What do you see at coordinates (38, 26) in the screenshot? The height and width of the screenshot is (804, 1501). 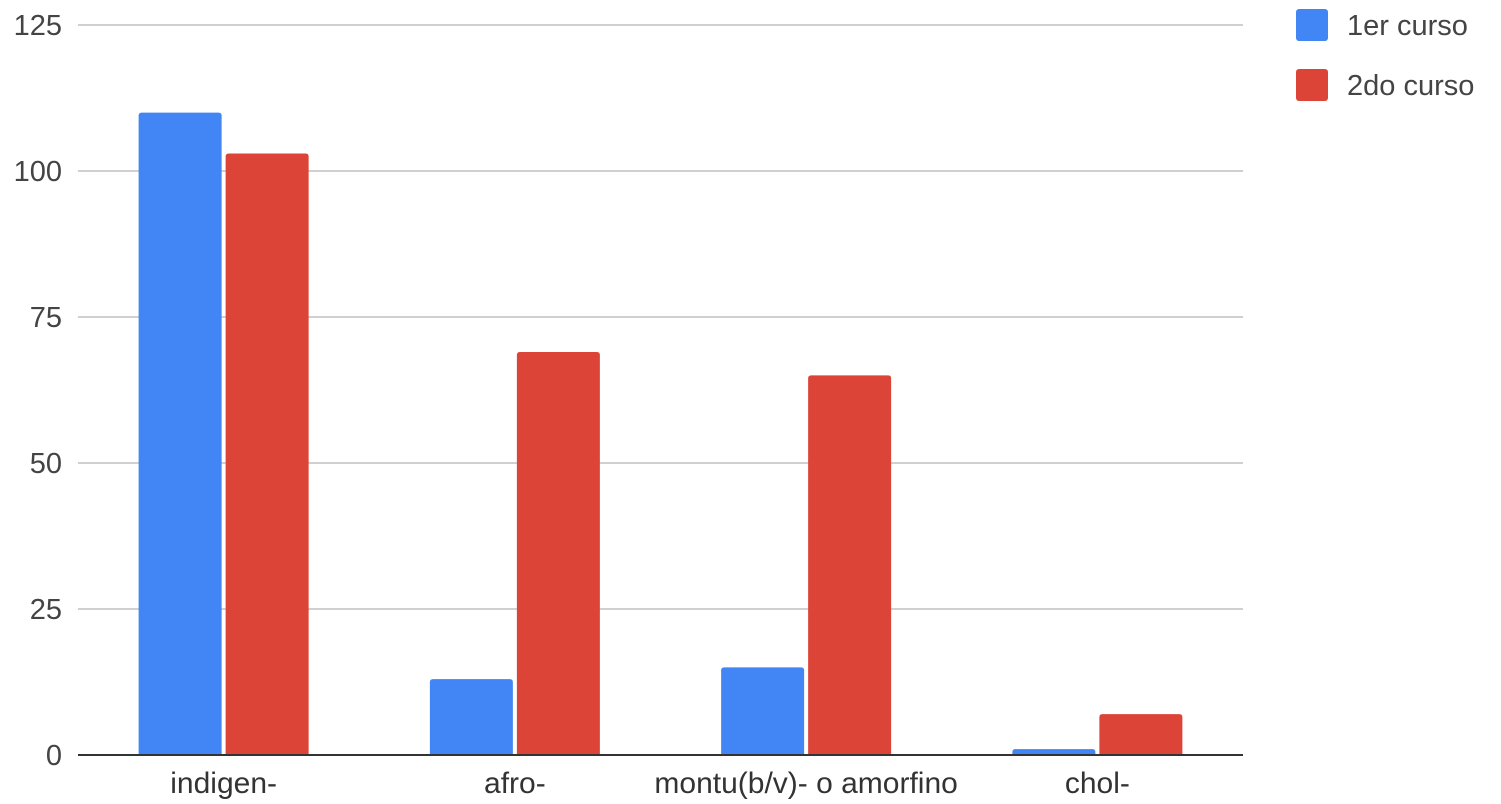 I see `y-tick-label: 125` at bounding box center [38, 26].